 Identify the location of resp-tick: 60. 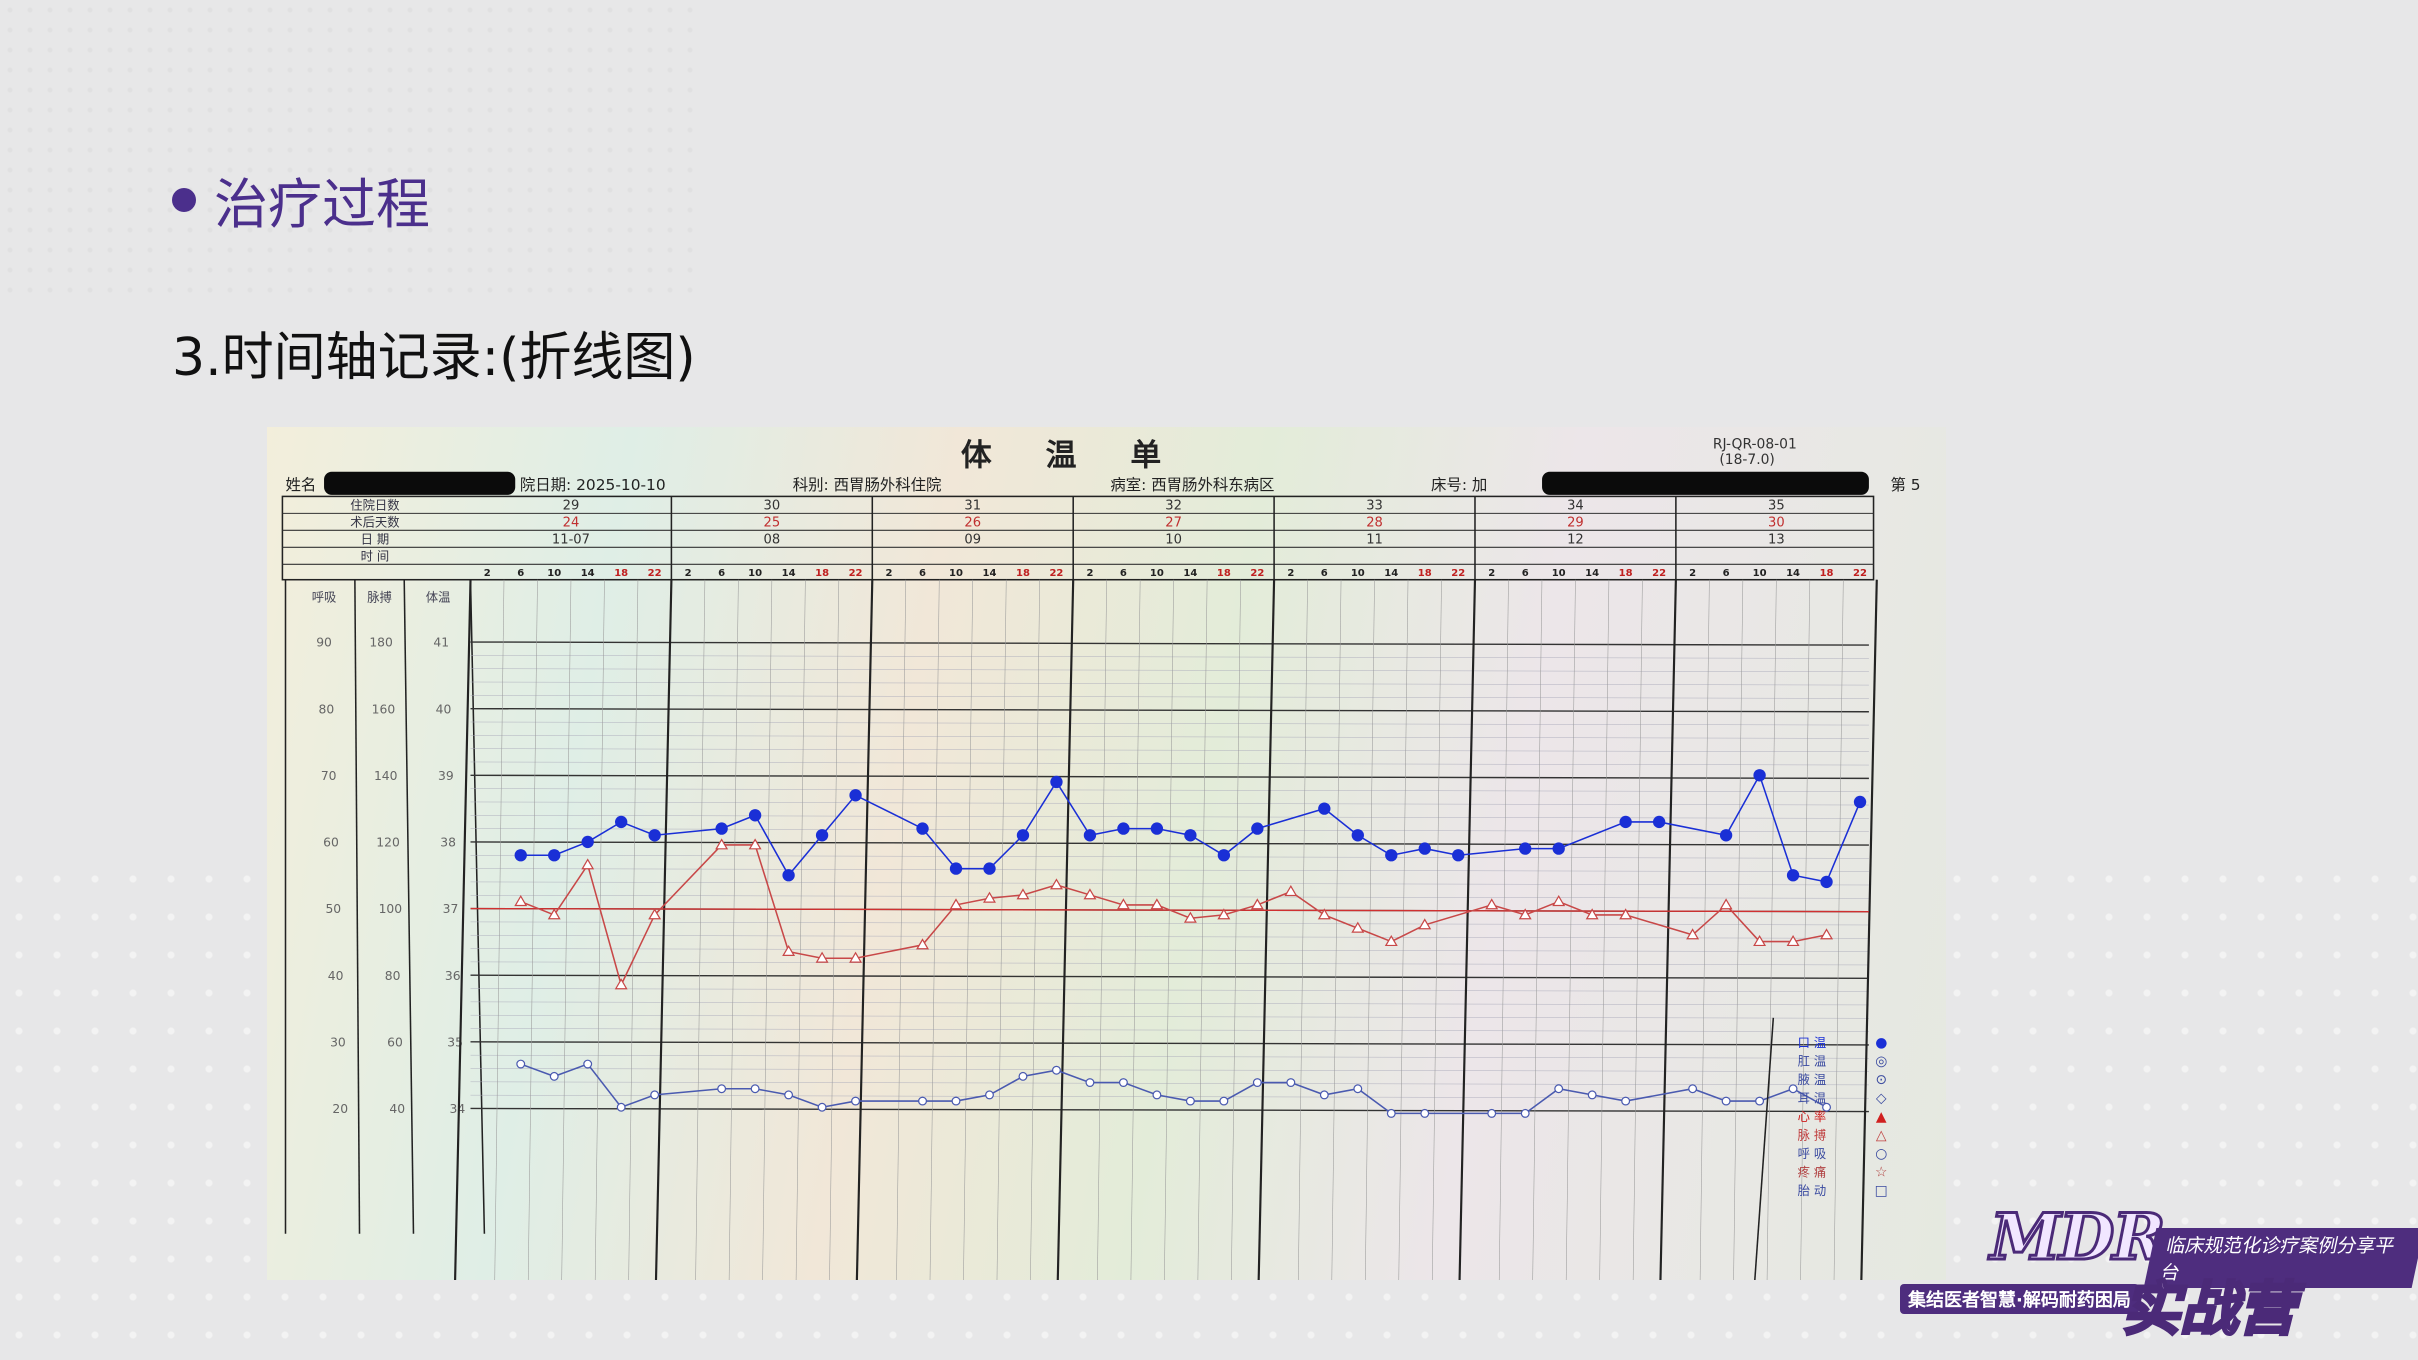
(331, 843).